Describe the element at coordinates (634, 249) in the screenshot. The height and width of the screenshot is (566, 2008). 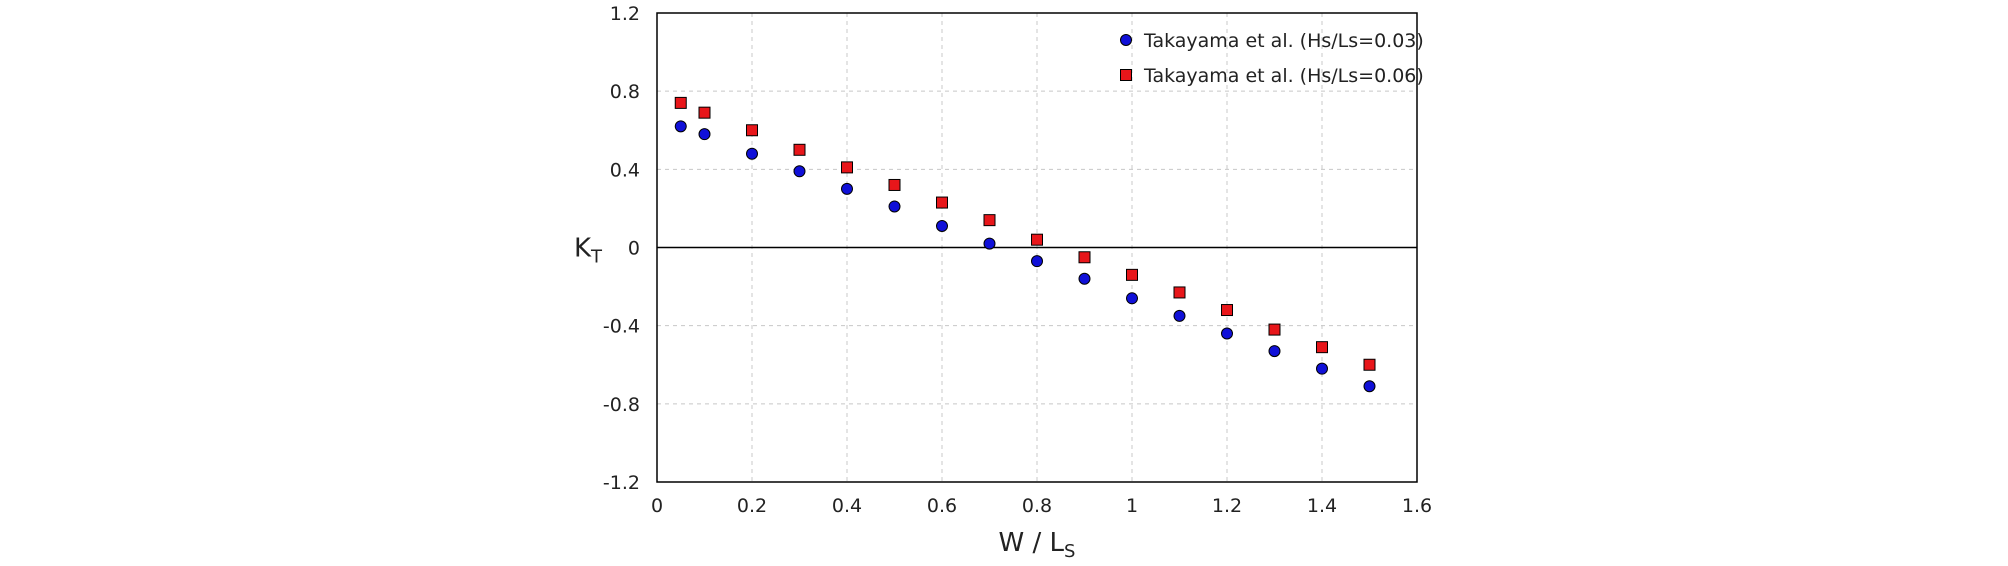
I see `y-tick-label: 0` at that location.